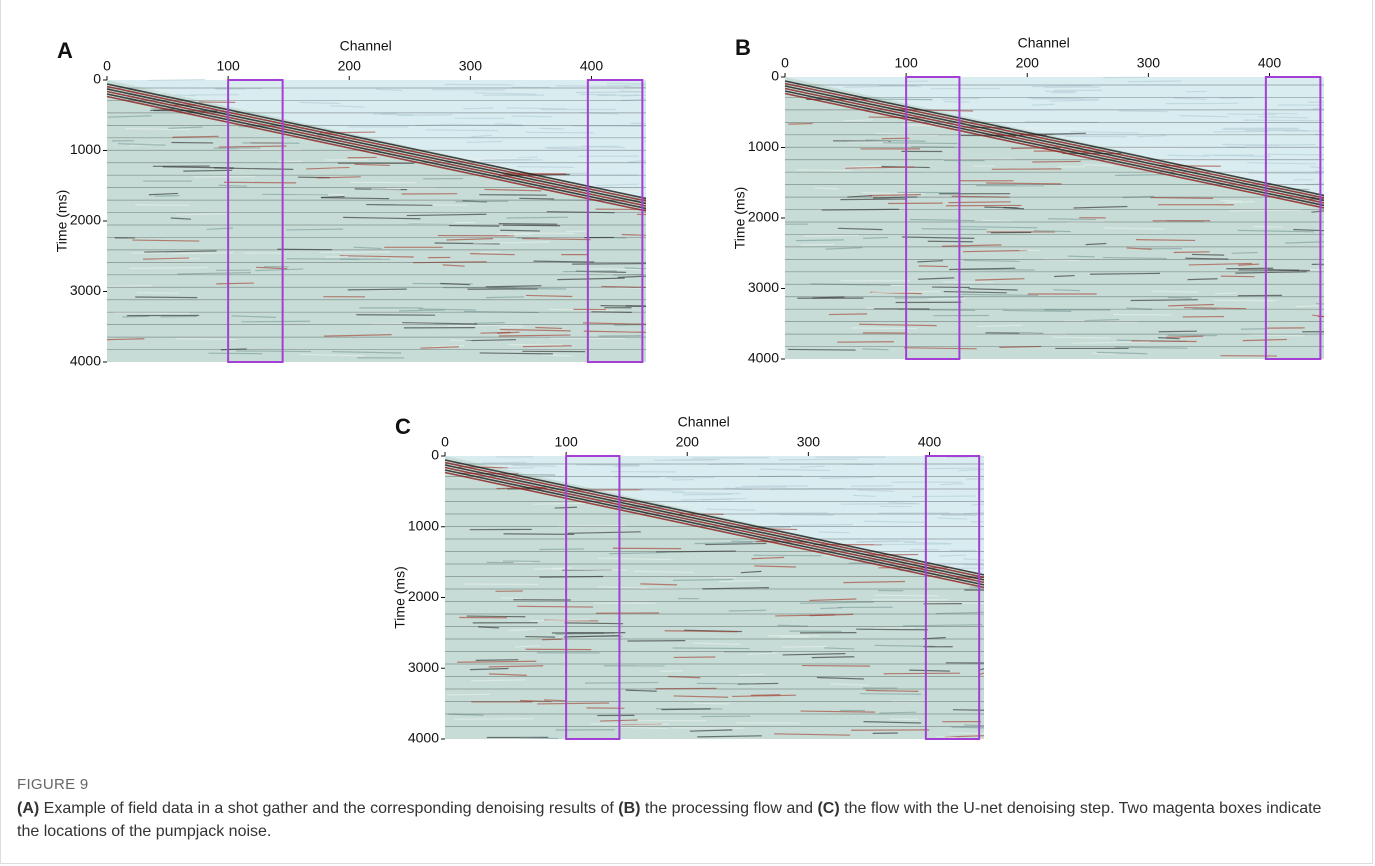 The height and width of the screenshot is (866, 1375). Describe the element at coordinates (952, 597) in the screenshot. I see `highlight-box` at that location.